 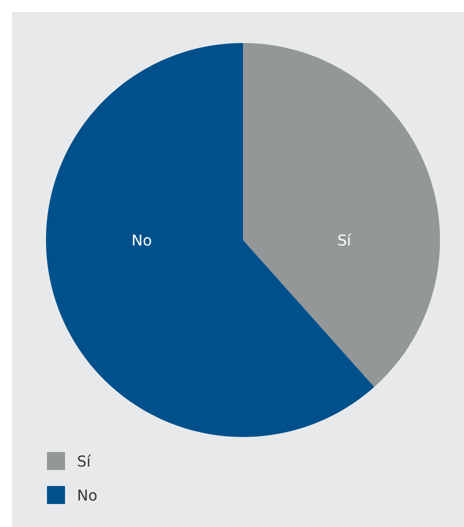 I want to click on slice-label: Sí, so click(x=344, y=240).